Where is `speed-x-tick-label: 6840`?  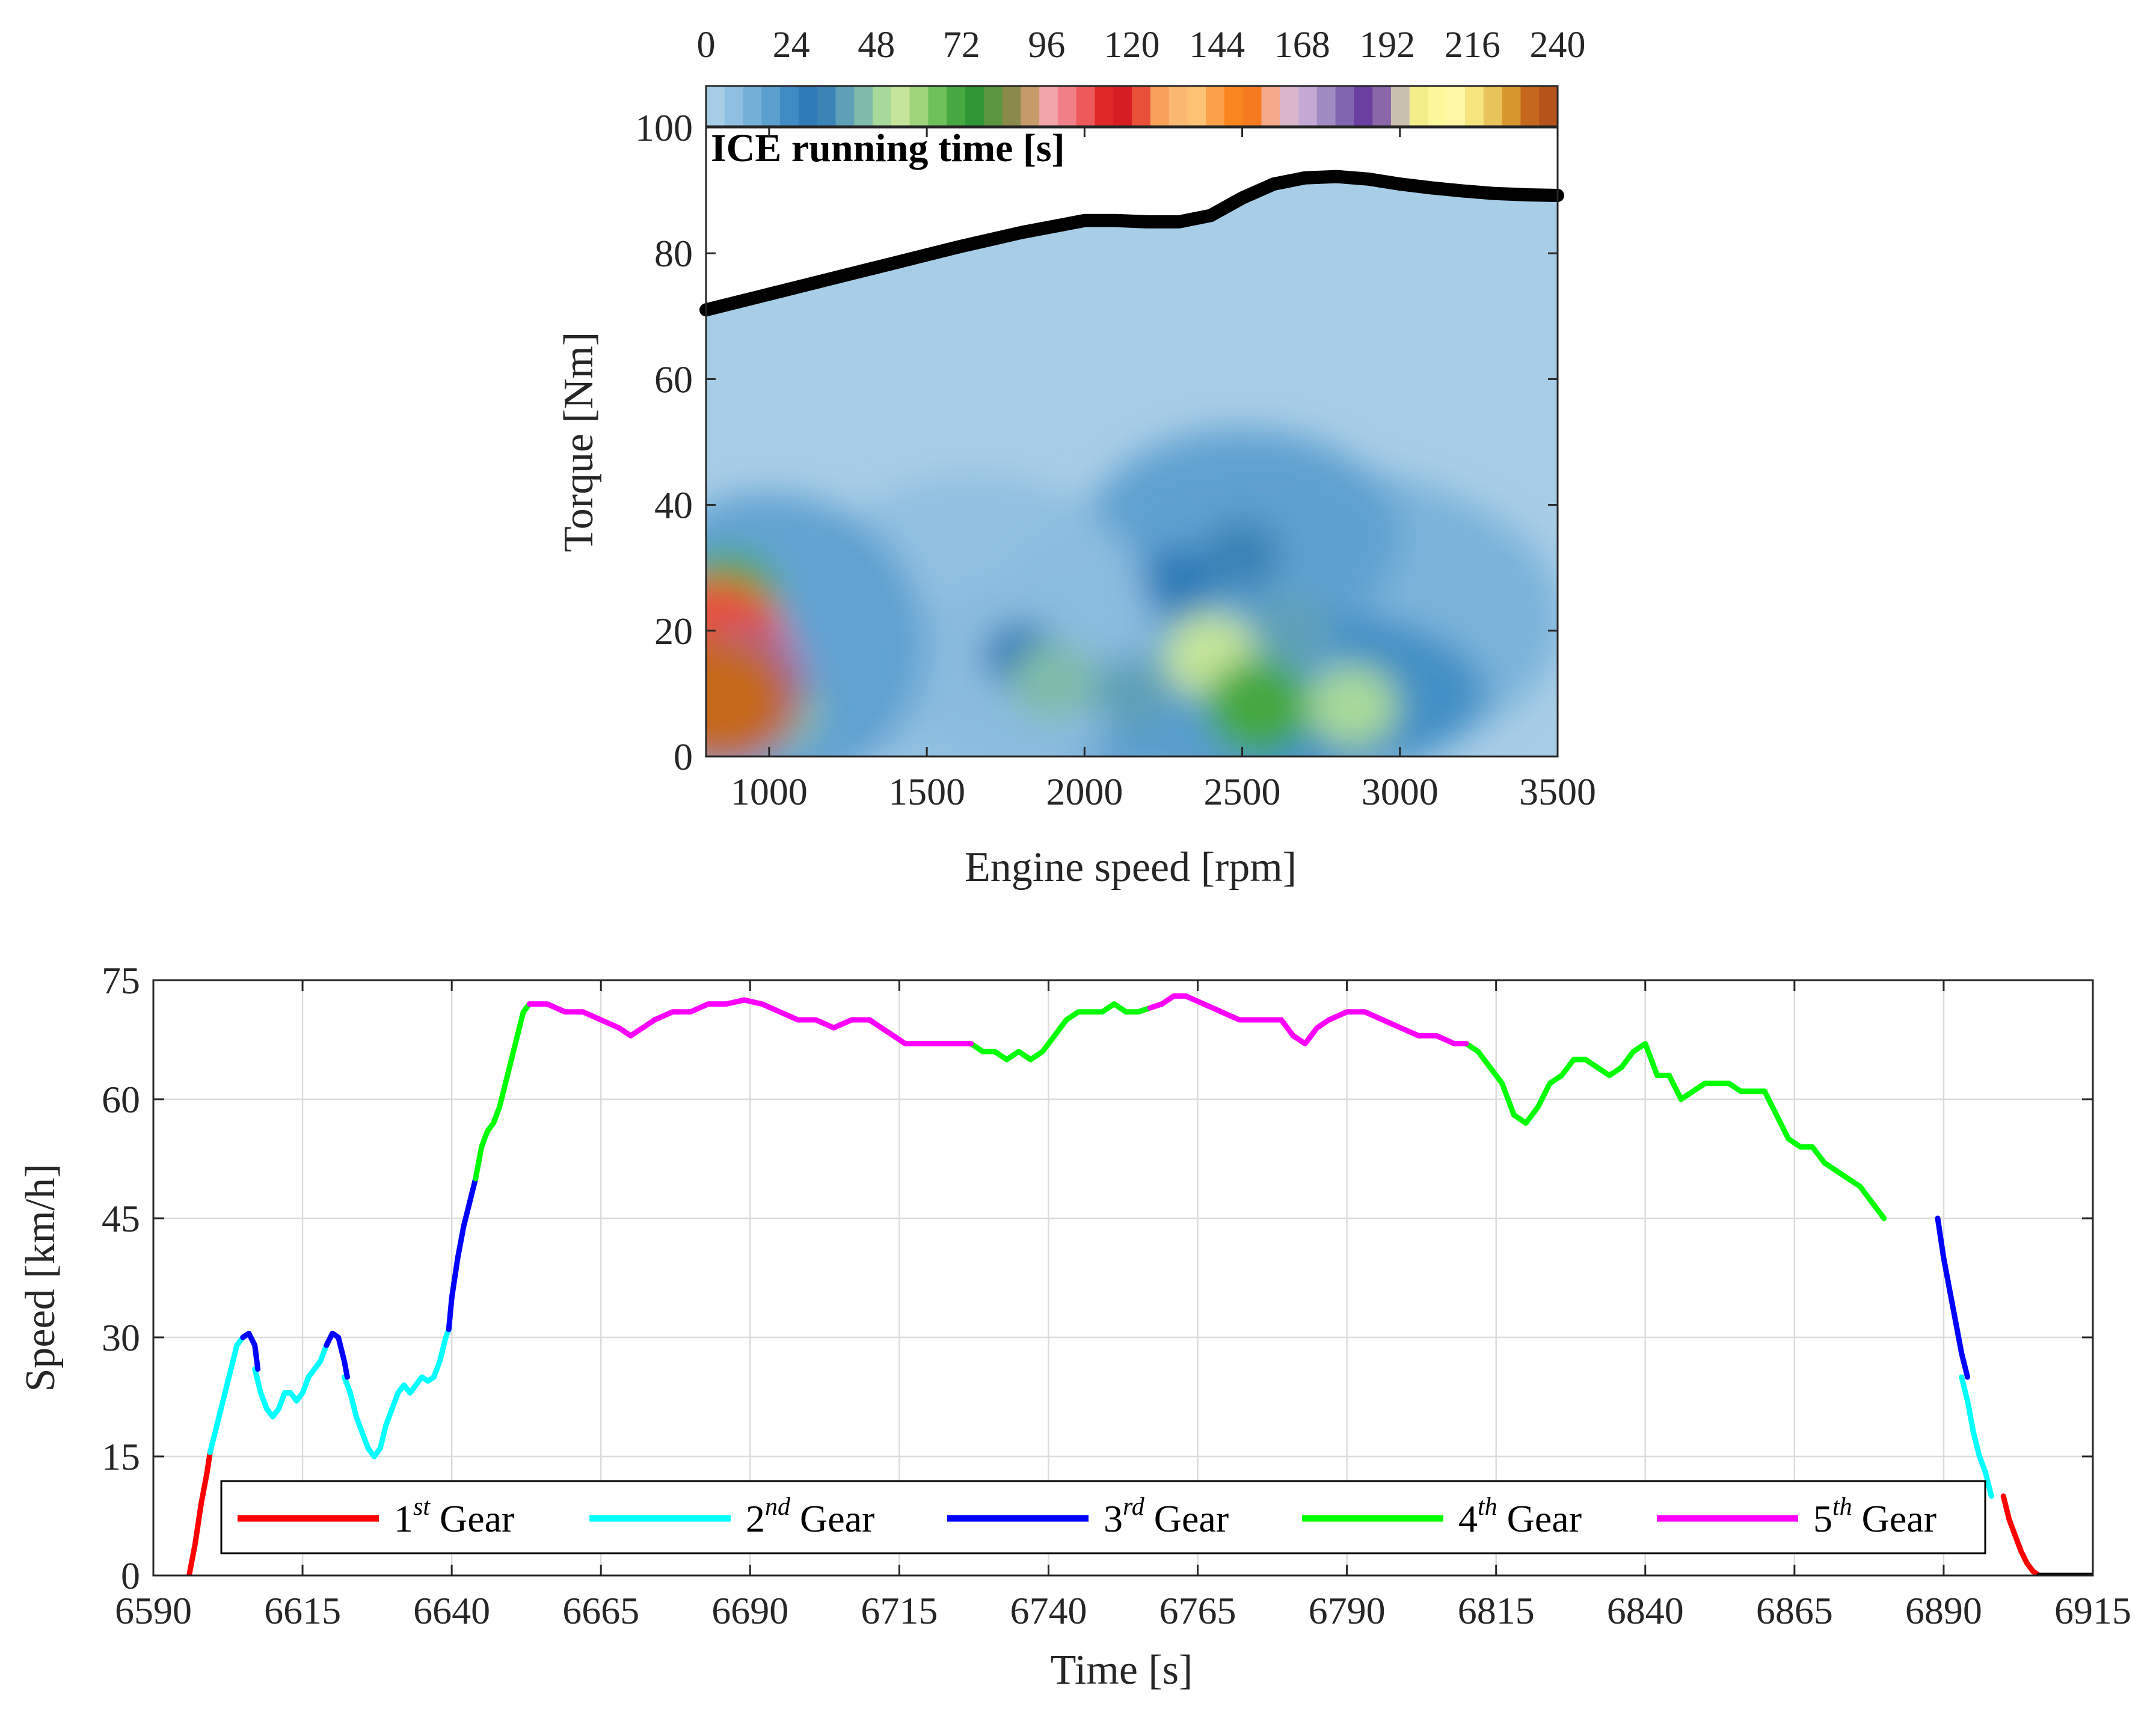 speed-x-tick-label: 6840 is located at coordinates (1646, 1610).